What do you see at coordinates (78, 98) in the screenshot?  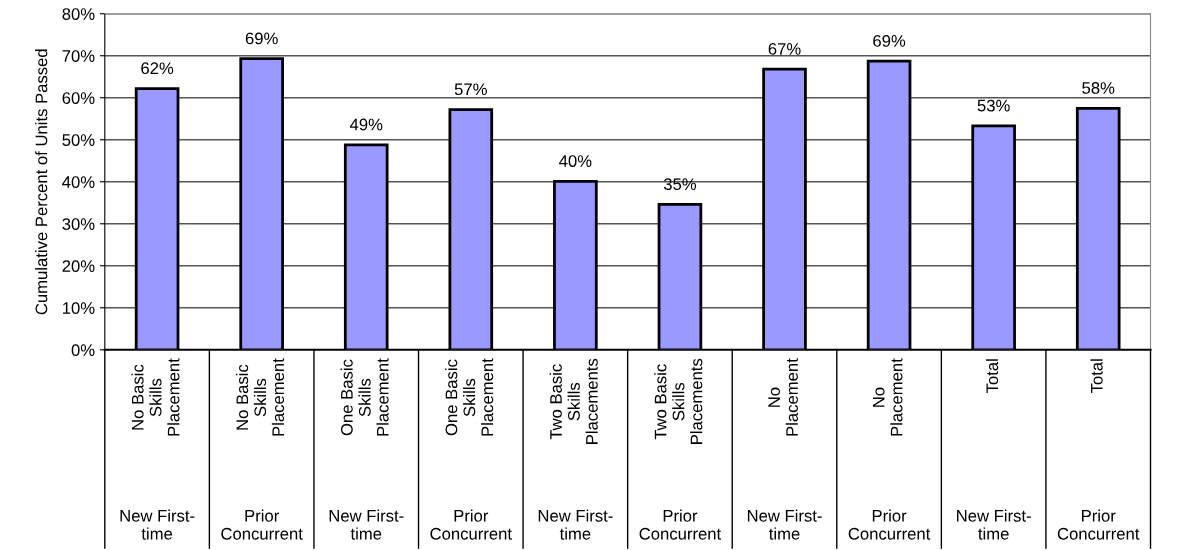 I see `y-tick-label: 60%` at bounding box center [78, 98].